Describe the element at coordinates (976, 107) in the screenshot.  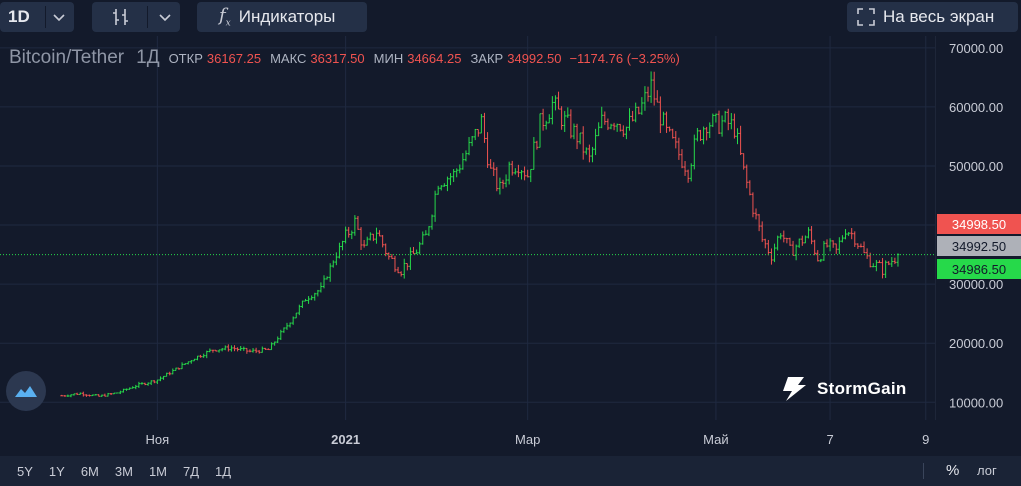
I see `y-tick-label: 60000.00` at that location.